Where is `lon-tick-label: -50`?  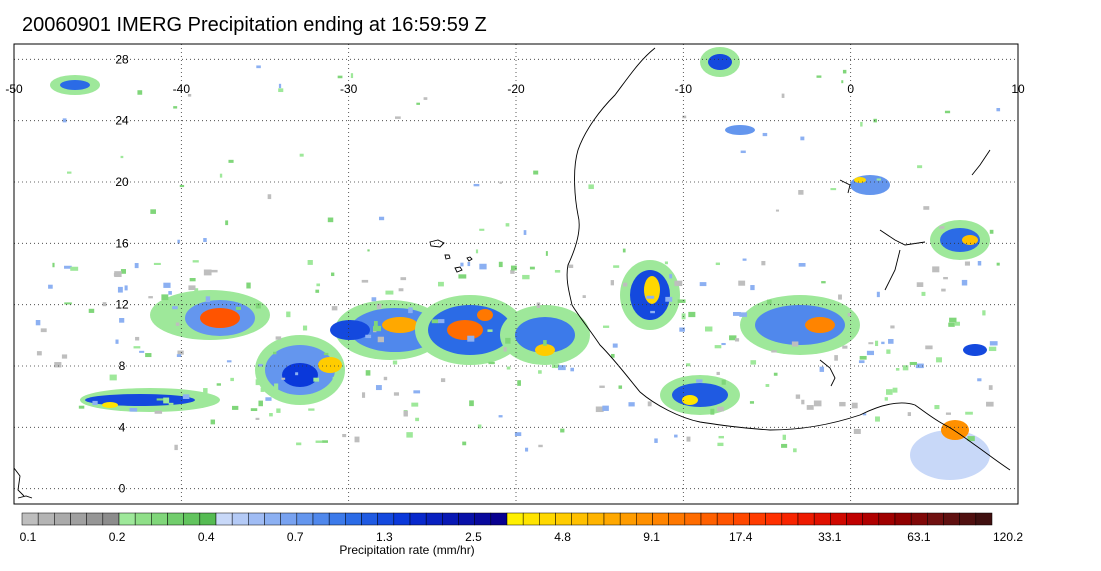 lon-tick-label: -50 is located at coordinates (14, 89).